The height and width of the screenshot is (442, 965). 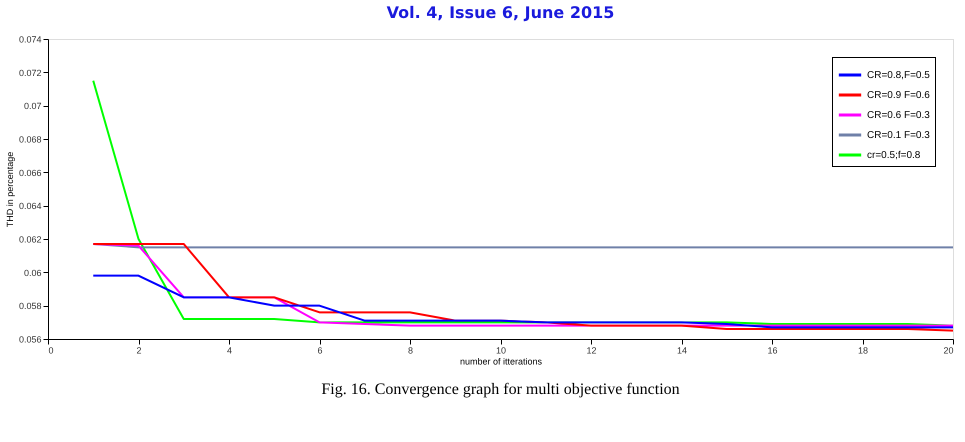 What do you see at coordinates (894, 155) in the screenshot?
I see `legend-label: cr=0.5;f=0.8` at bounding box center [894, 155].